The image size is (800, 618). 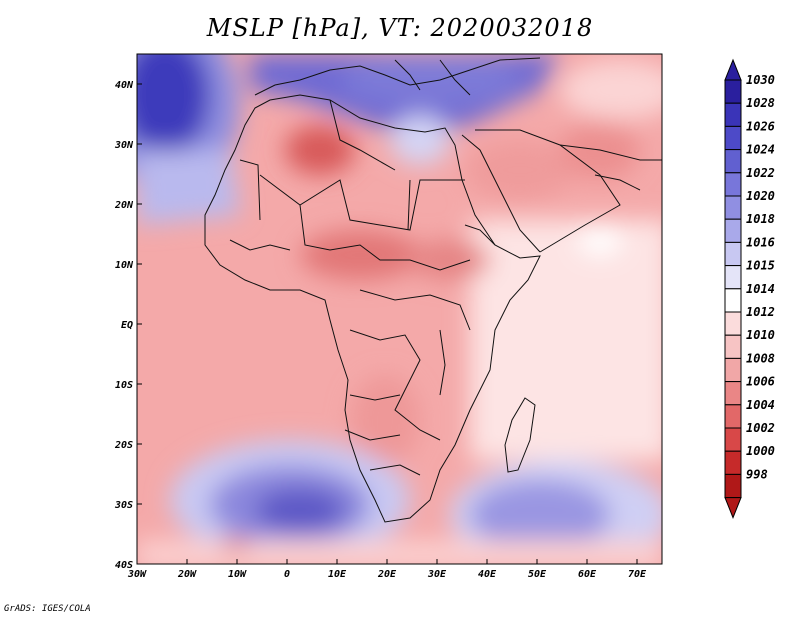 What do you see at coordinates (124, 85) in the screenshot?
I see `y-tick-label: 40N` at bounding box center [124, 85].